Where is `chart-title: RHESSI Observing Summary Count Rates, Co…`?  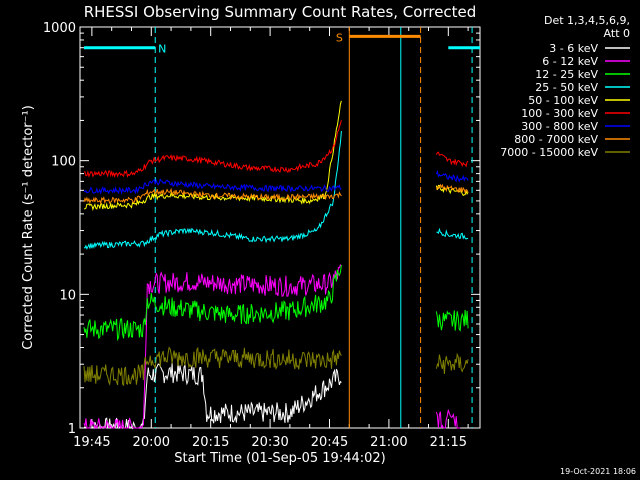
chart-title: RHESSI Observing Summary Count Rates, Co… is located at coordinates (280, 12).